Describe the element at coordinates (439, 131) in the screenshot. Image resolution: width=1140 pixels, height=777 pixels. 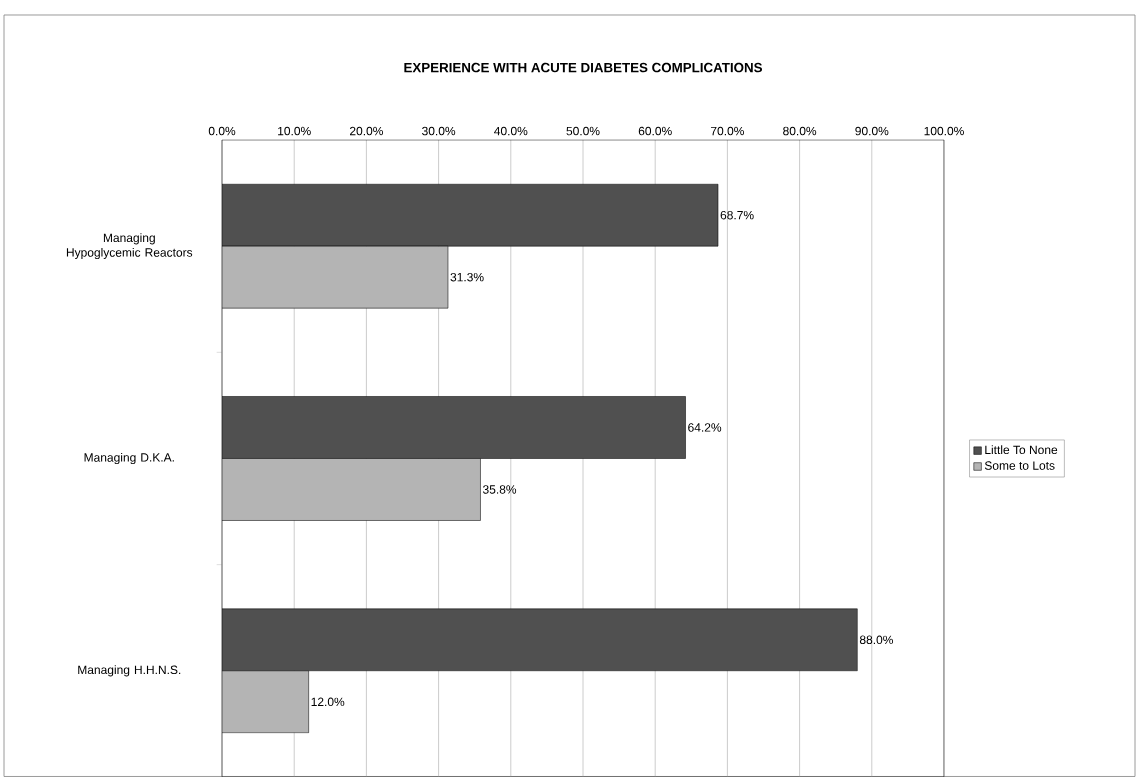
I see `x-tick-label: 30.0%` at that location.